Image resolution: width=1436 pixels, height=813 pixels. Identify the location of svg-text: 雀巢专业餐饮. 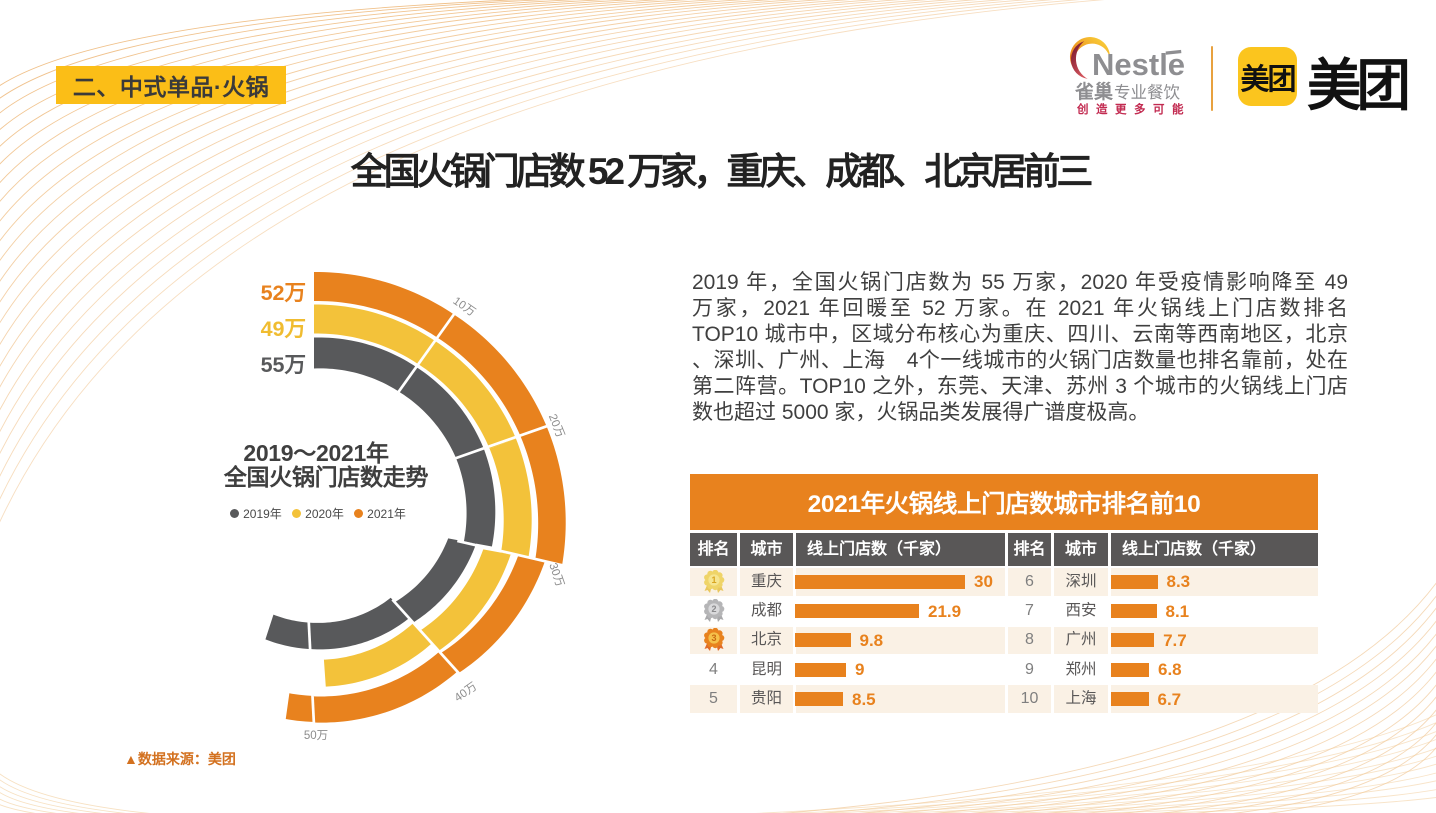
(1127, 91).